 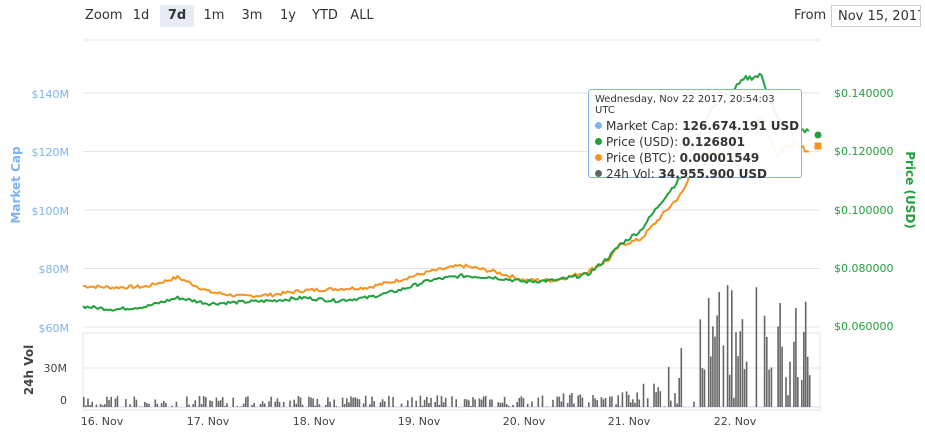 I want to click on volume-tick-30m: 30M, so click(x=56, y=368).